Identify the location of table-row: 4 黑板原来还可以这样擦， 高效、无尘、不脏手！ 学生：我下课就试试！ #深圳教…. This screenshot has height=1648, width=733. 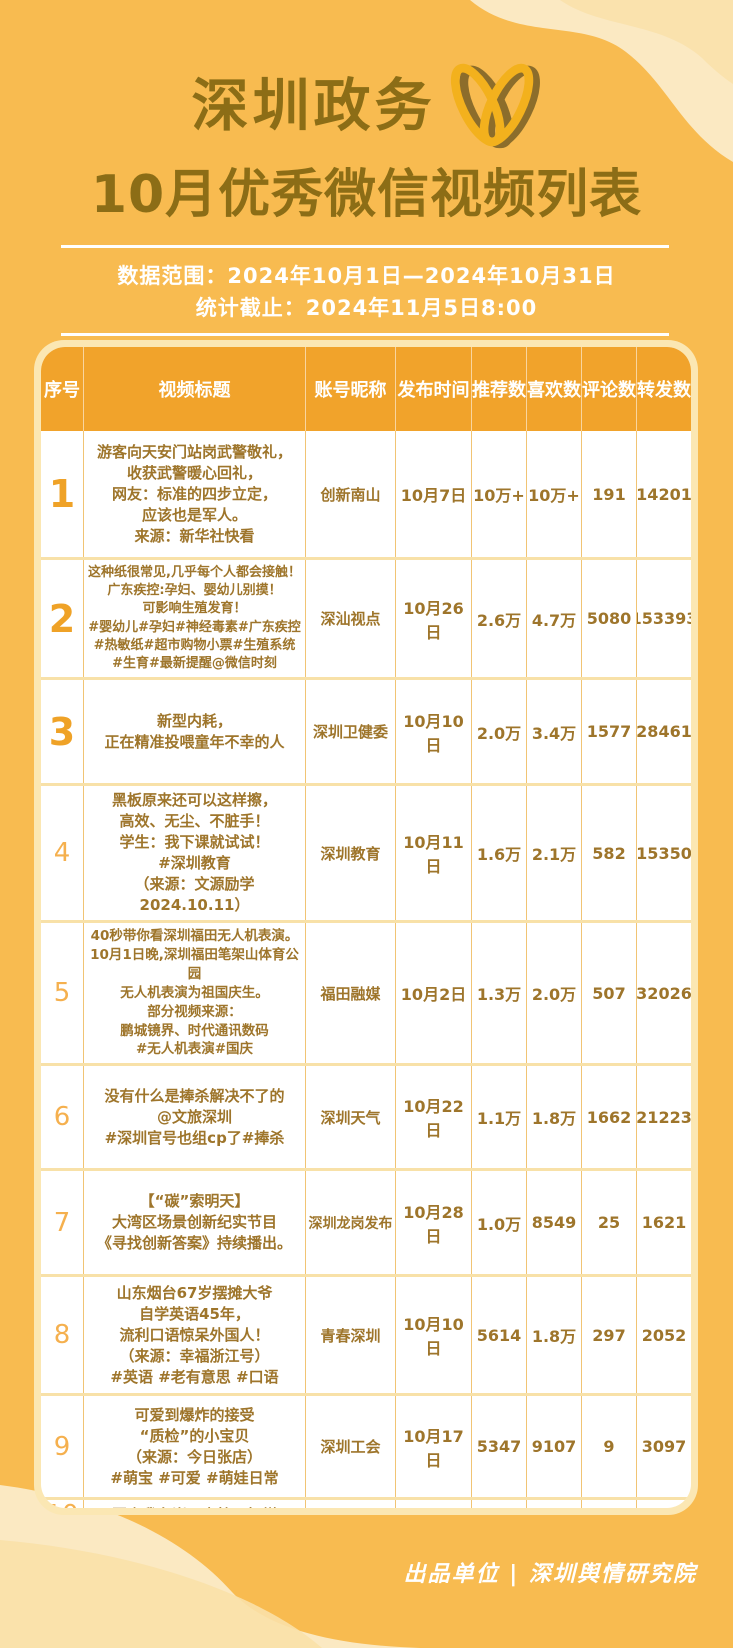
(366, 852).